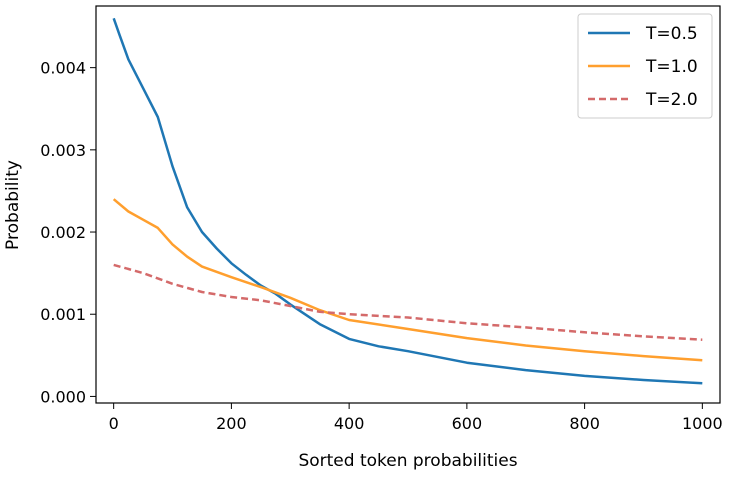 This screenshot has width=750, height=477. What do you see at coordinates (416, 418) in the screenshot?
I see `x-axis-ticks: 0 200 400 600 800 1000` at bounding box center [416, 418].